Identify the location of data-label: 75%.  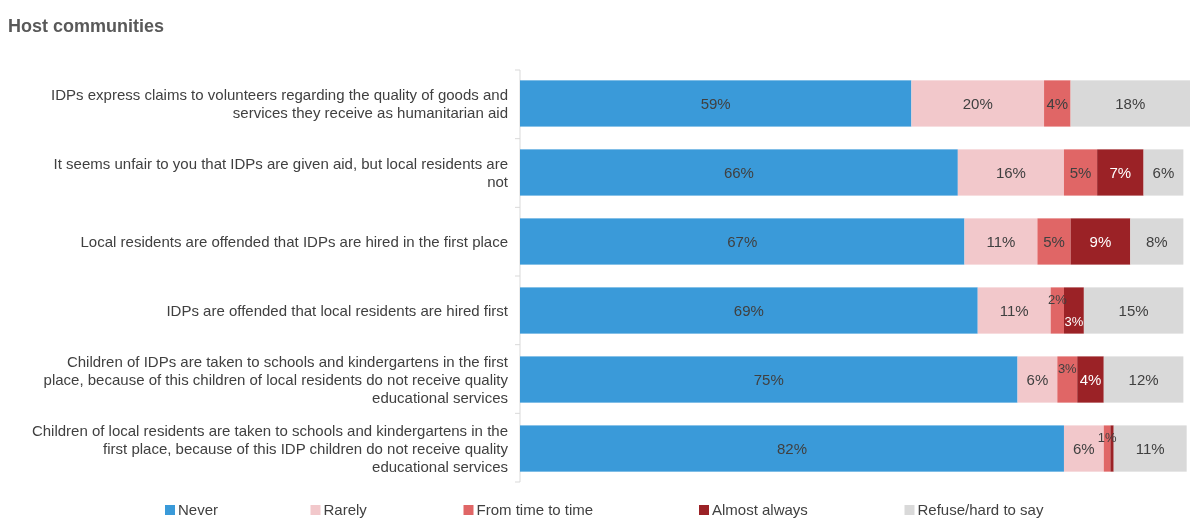
(768, 379).